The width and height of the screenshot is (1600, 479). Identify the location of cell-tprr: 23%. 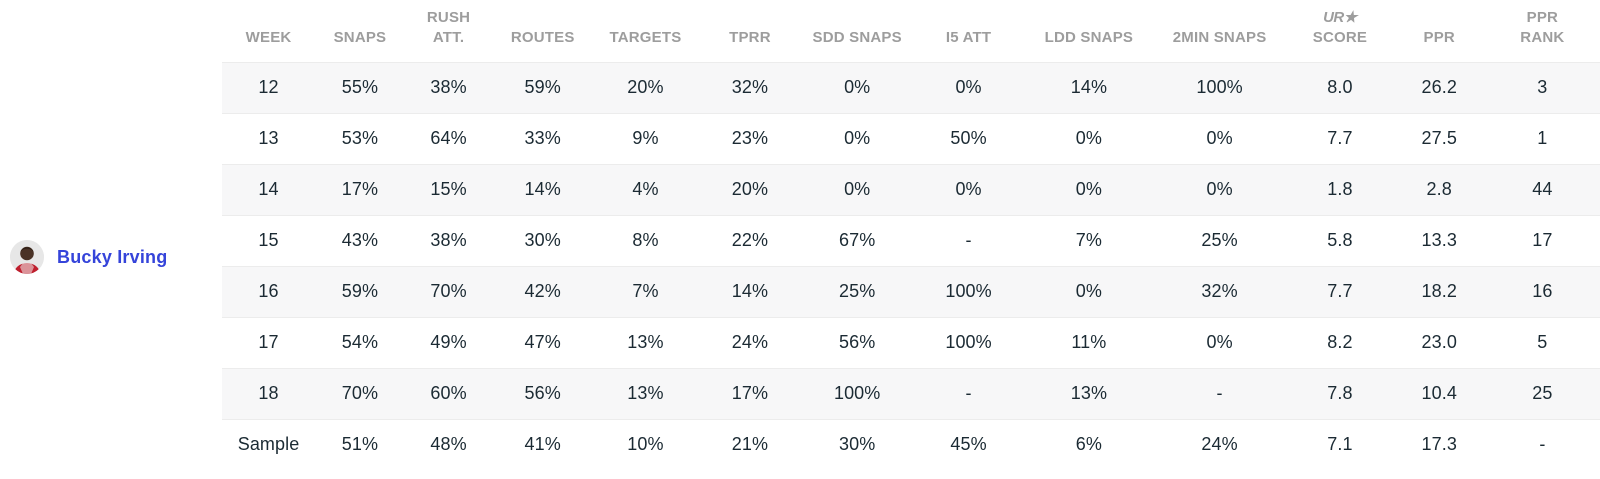
(750, 138).